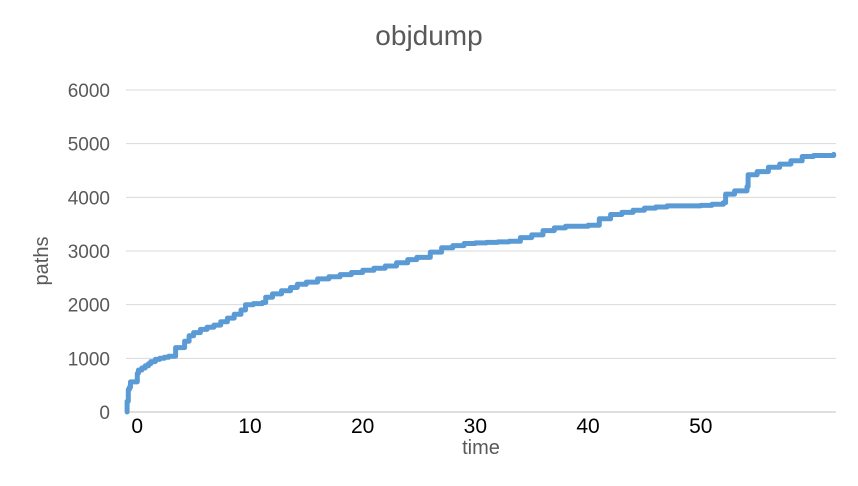  What do you see at coordinates (89, 359) in the screenshot?
I see `y-tick-label: 1000` at bounding box center [89, 359].